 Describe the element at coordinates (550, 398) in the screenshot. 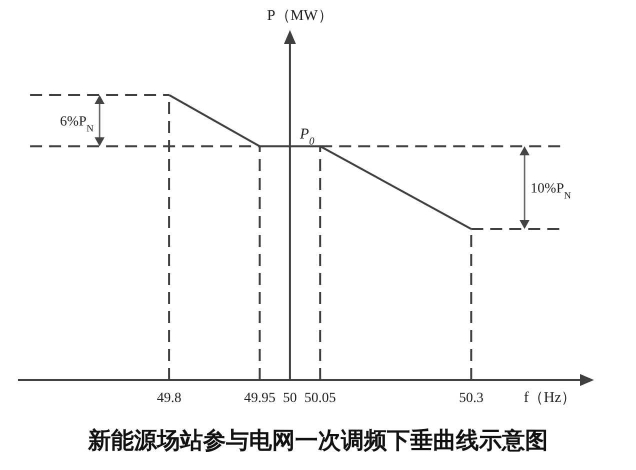

I see `x-axis-title: f（Hz）` at that location.